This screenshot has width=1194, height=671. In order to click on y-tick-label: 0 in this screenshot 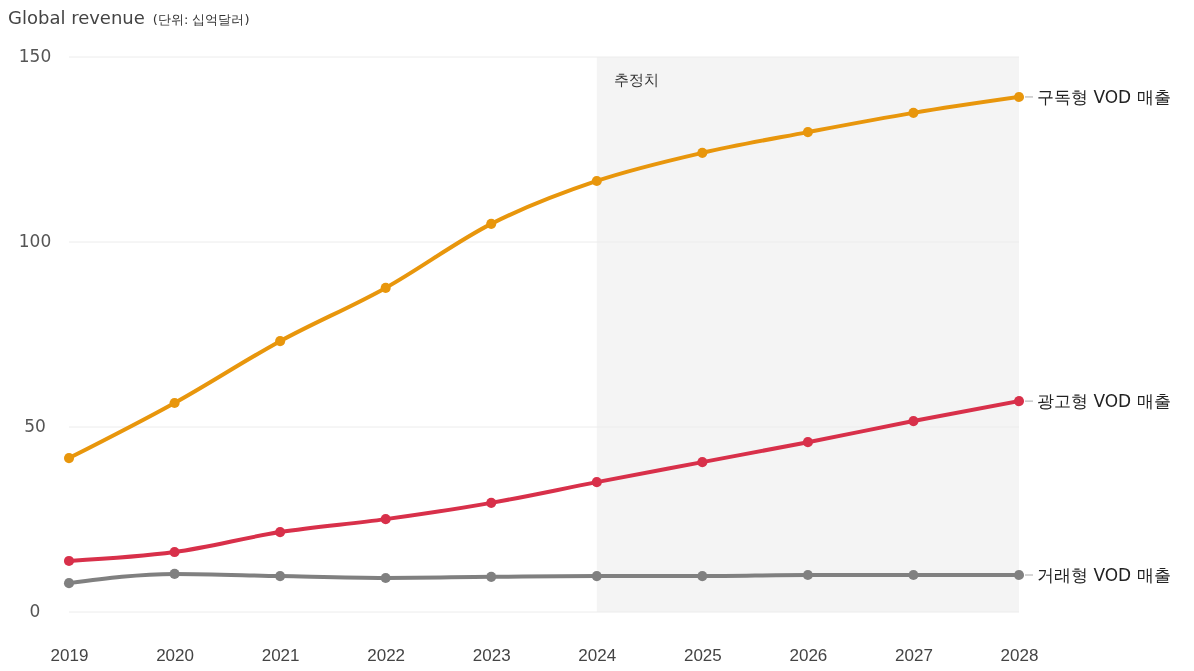, I will do `click(35, 611)`.